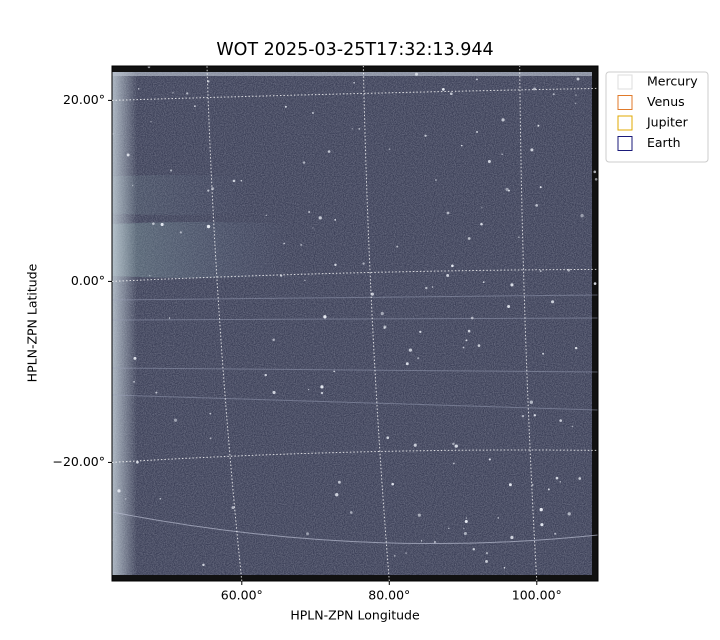 This screenshot has width=720, height=640. I want to click on legend: Mercury Venus Jupiter Earth, so click(657, 117).